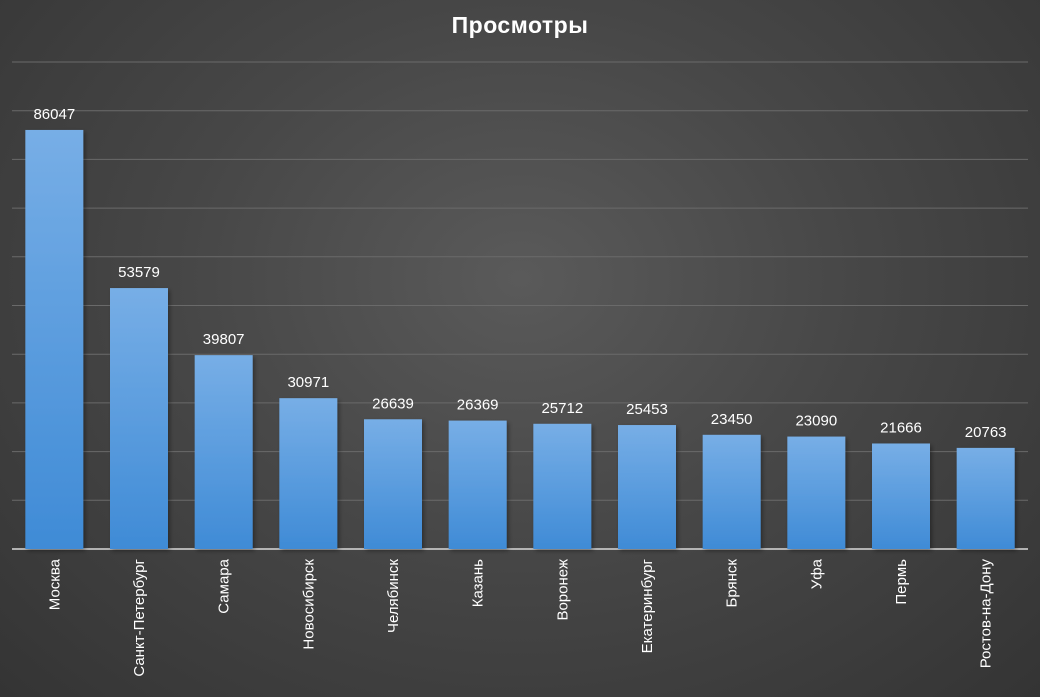  What do you see at coordinates (478, 405) in the screenshot?
I see `data-label: 26369` at bounding box center [478, 405].